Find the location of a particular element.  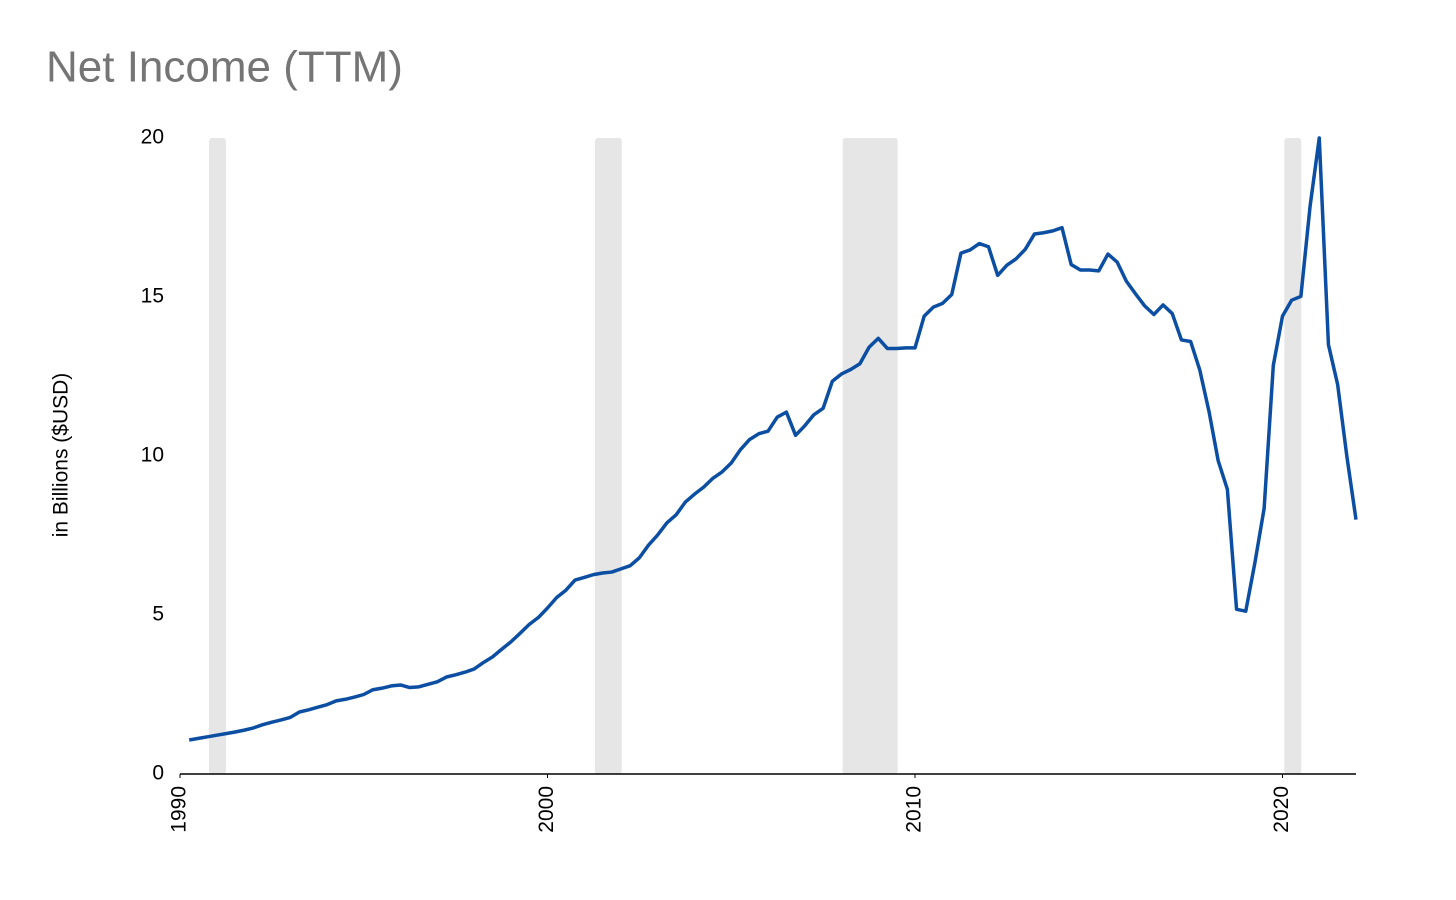

y-tick-label: 10 is located at coordinates (152, 455).